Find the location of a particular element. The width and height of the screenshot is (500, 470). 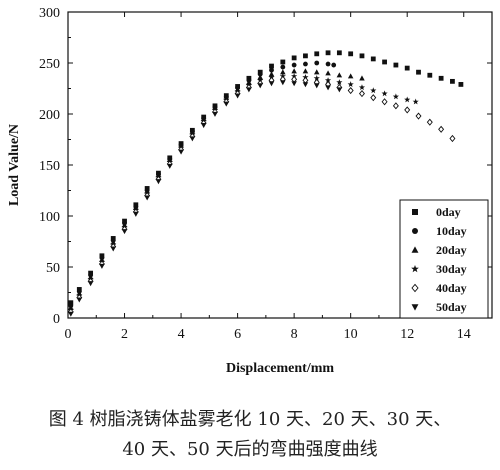

legend-item-50day: 50day is located at coordinates (439, 307).